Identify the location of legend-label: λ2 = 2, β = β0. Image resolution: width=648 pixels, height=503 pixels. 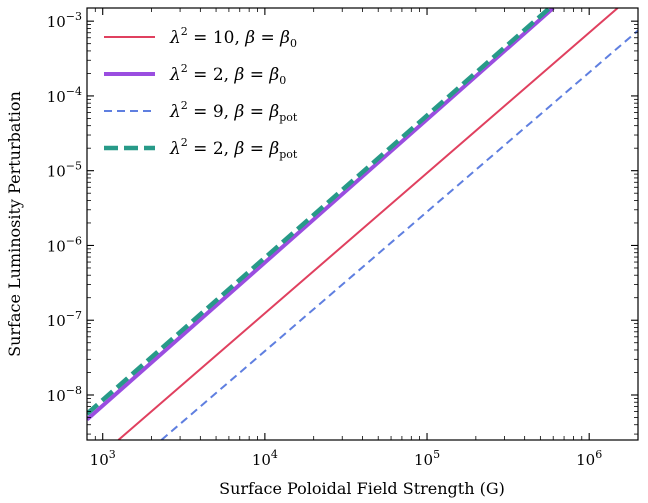
(227, 74).